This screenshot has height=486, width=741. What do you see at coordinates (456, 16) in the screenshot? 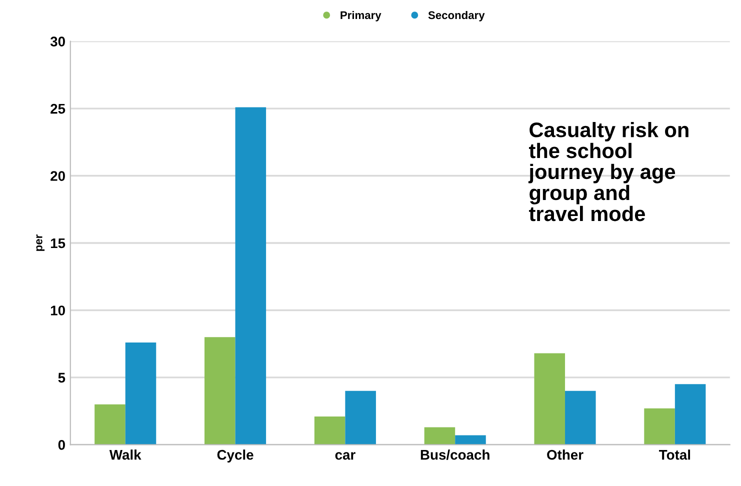
I see `legend-label: Secondary` at bounding box center [456, 16].